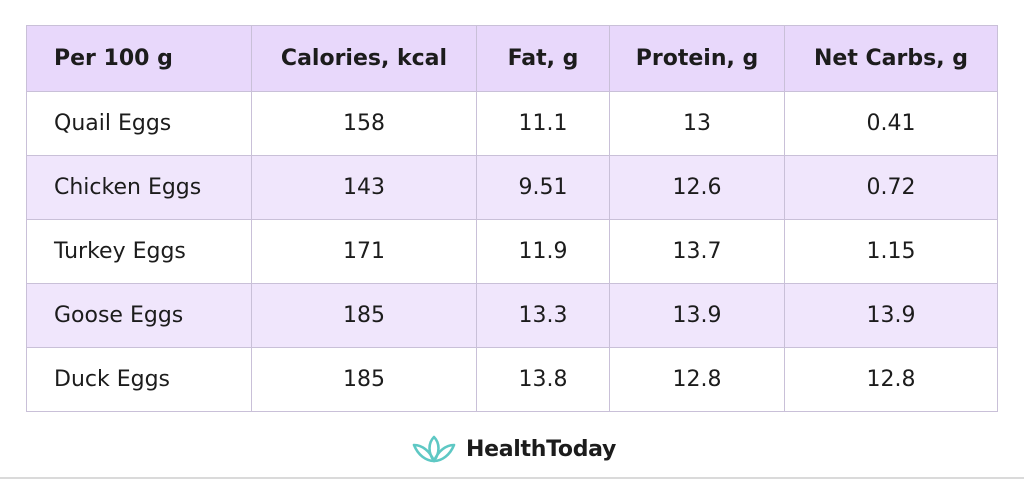 This screenshot has height=481, width=1024. What do you see at coordinates (697, 58) in the screenshot?
I see `column-header: Protein, g` at bounding box center [697, 58].